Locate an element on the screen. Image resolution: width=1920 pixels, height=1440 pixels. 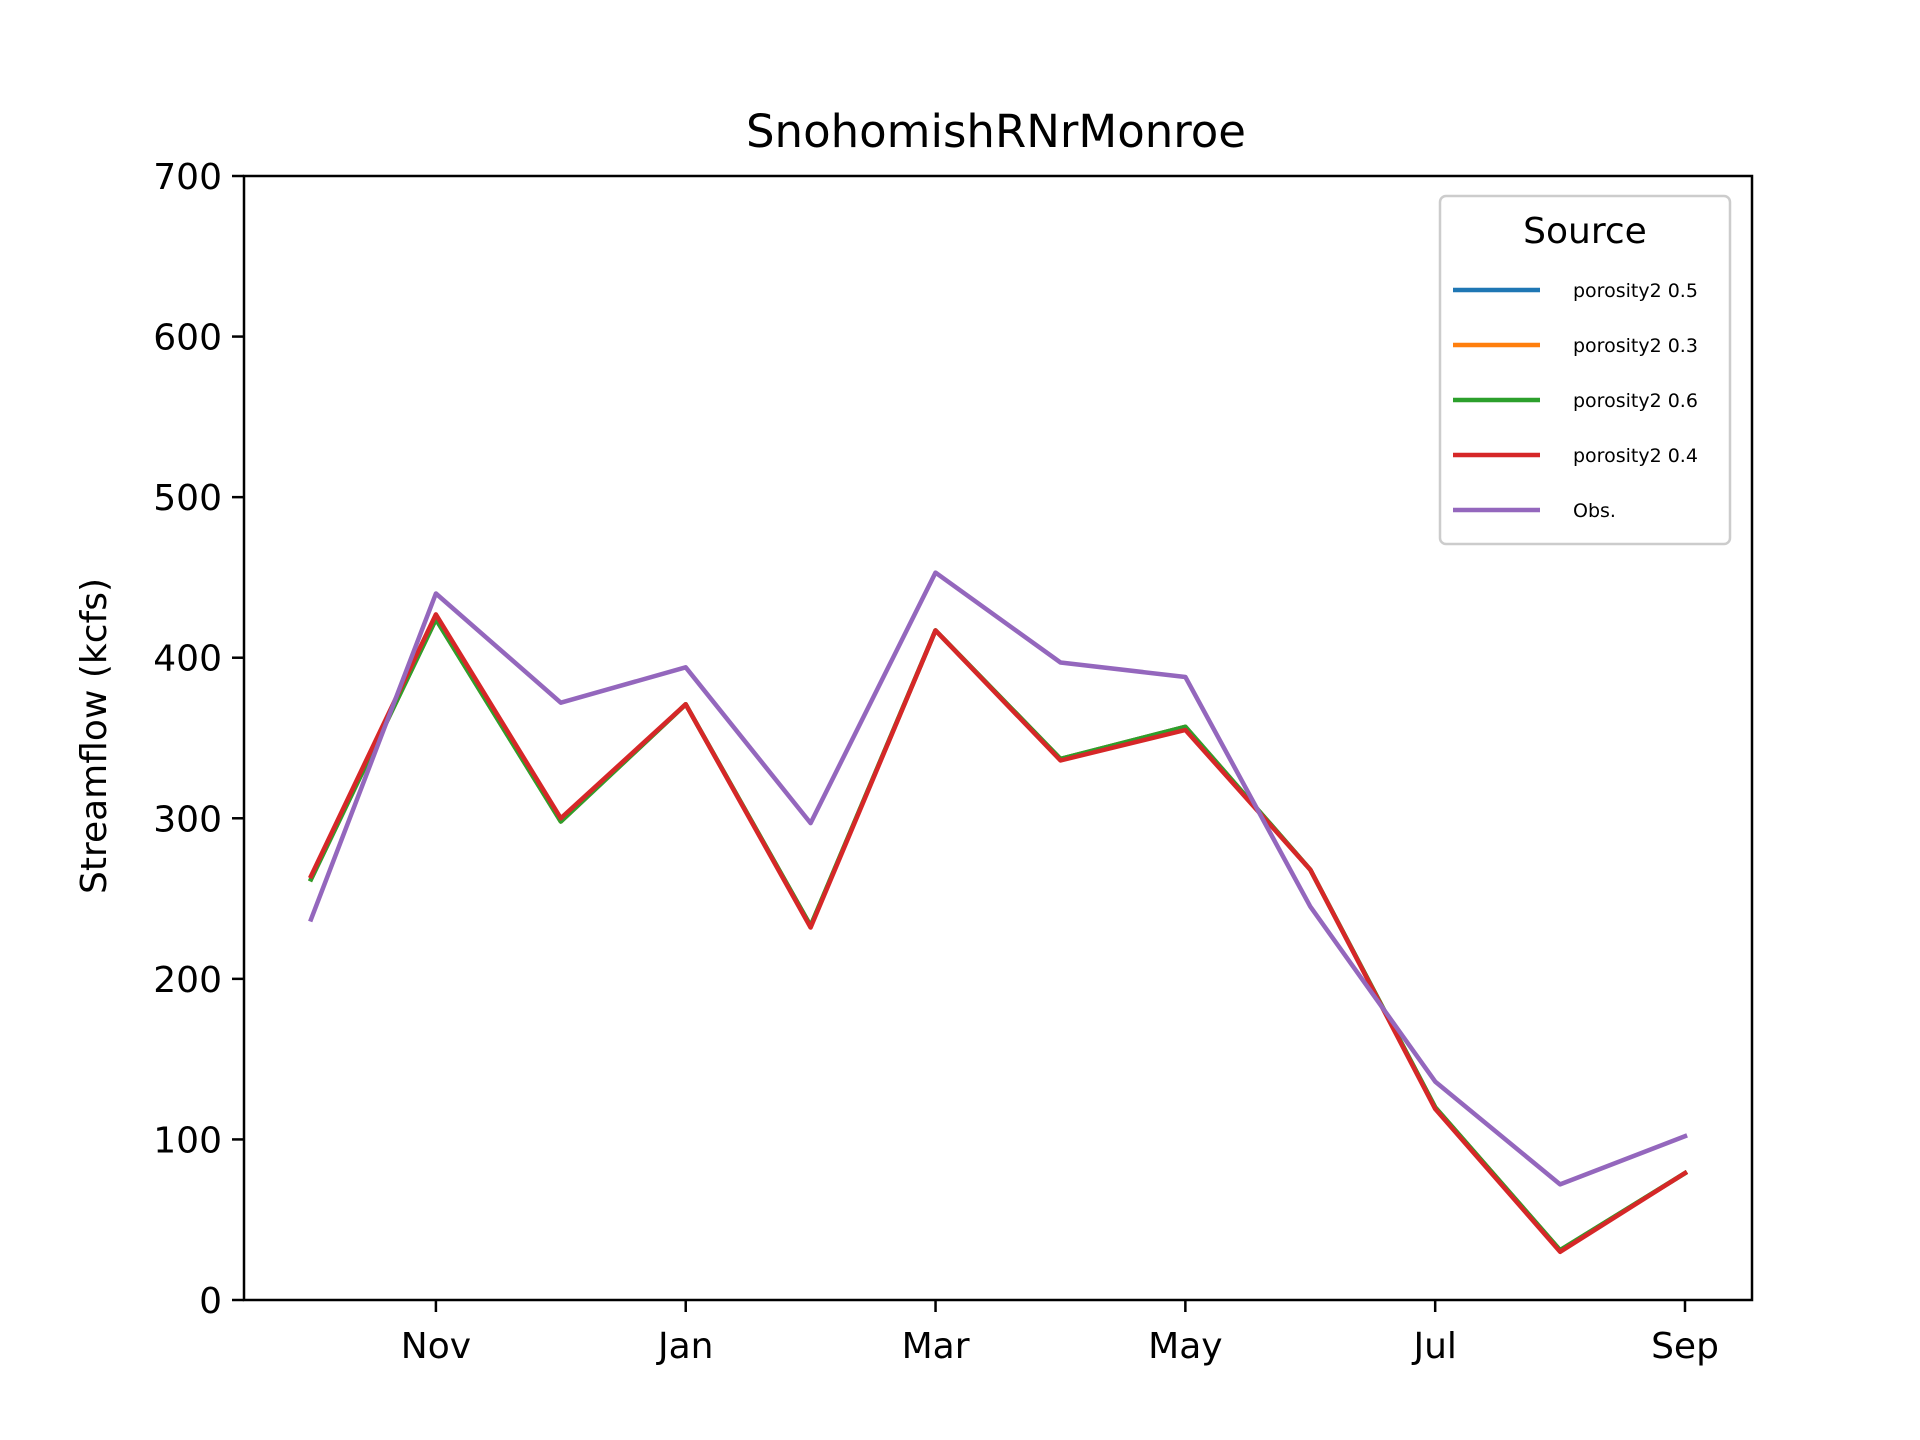
legend-label: porosity2 0.3 is located at coordinates (1635, 346).